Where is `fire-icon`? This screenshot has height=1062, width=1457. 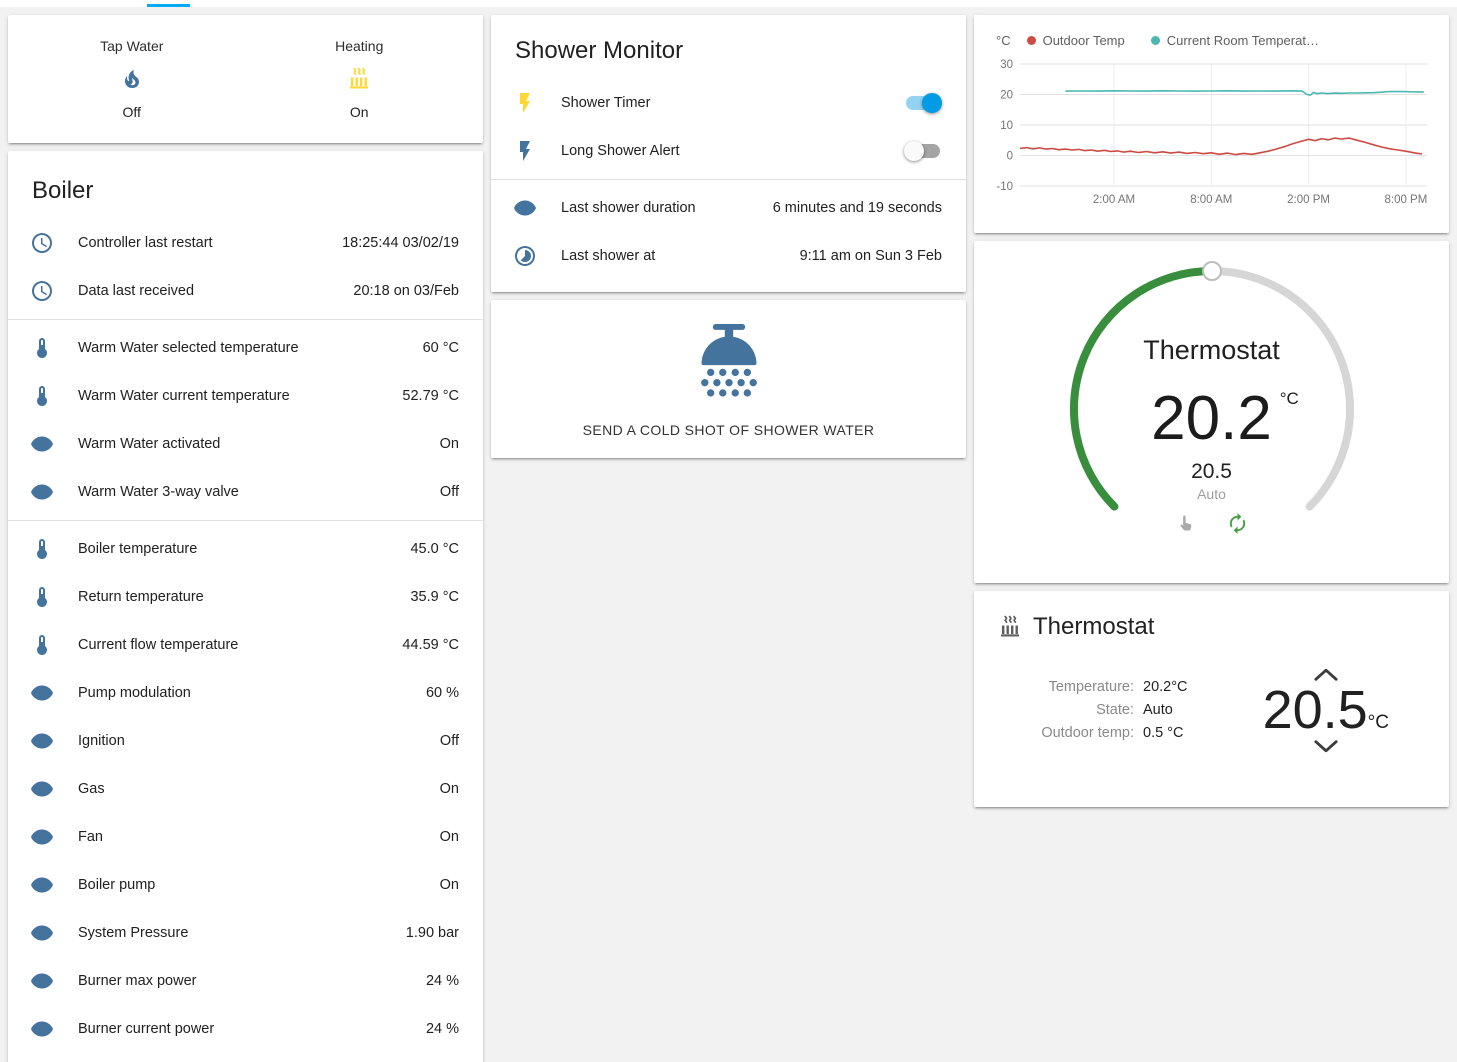
fire-icon is located at coordinates (132, 79).